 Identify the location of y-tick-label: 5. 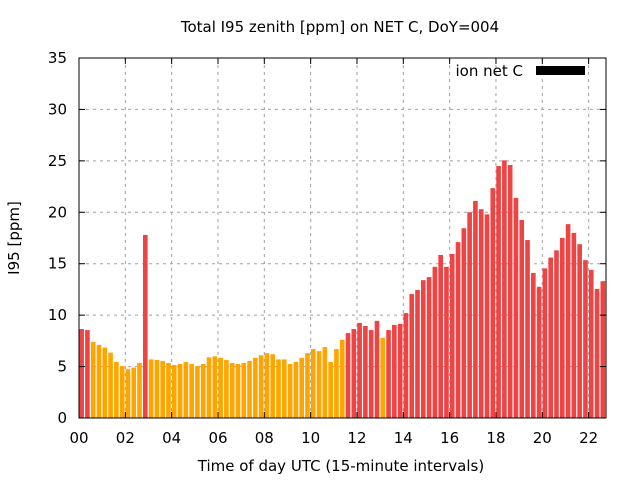
(62, 367).